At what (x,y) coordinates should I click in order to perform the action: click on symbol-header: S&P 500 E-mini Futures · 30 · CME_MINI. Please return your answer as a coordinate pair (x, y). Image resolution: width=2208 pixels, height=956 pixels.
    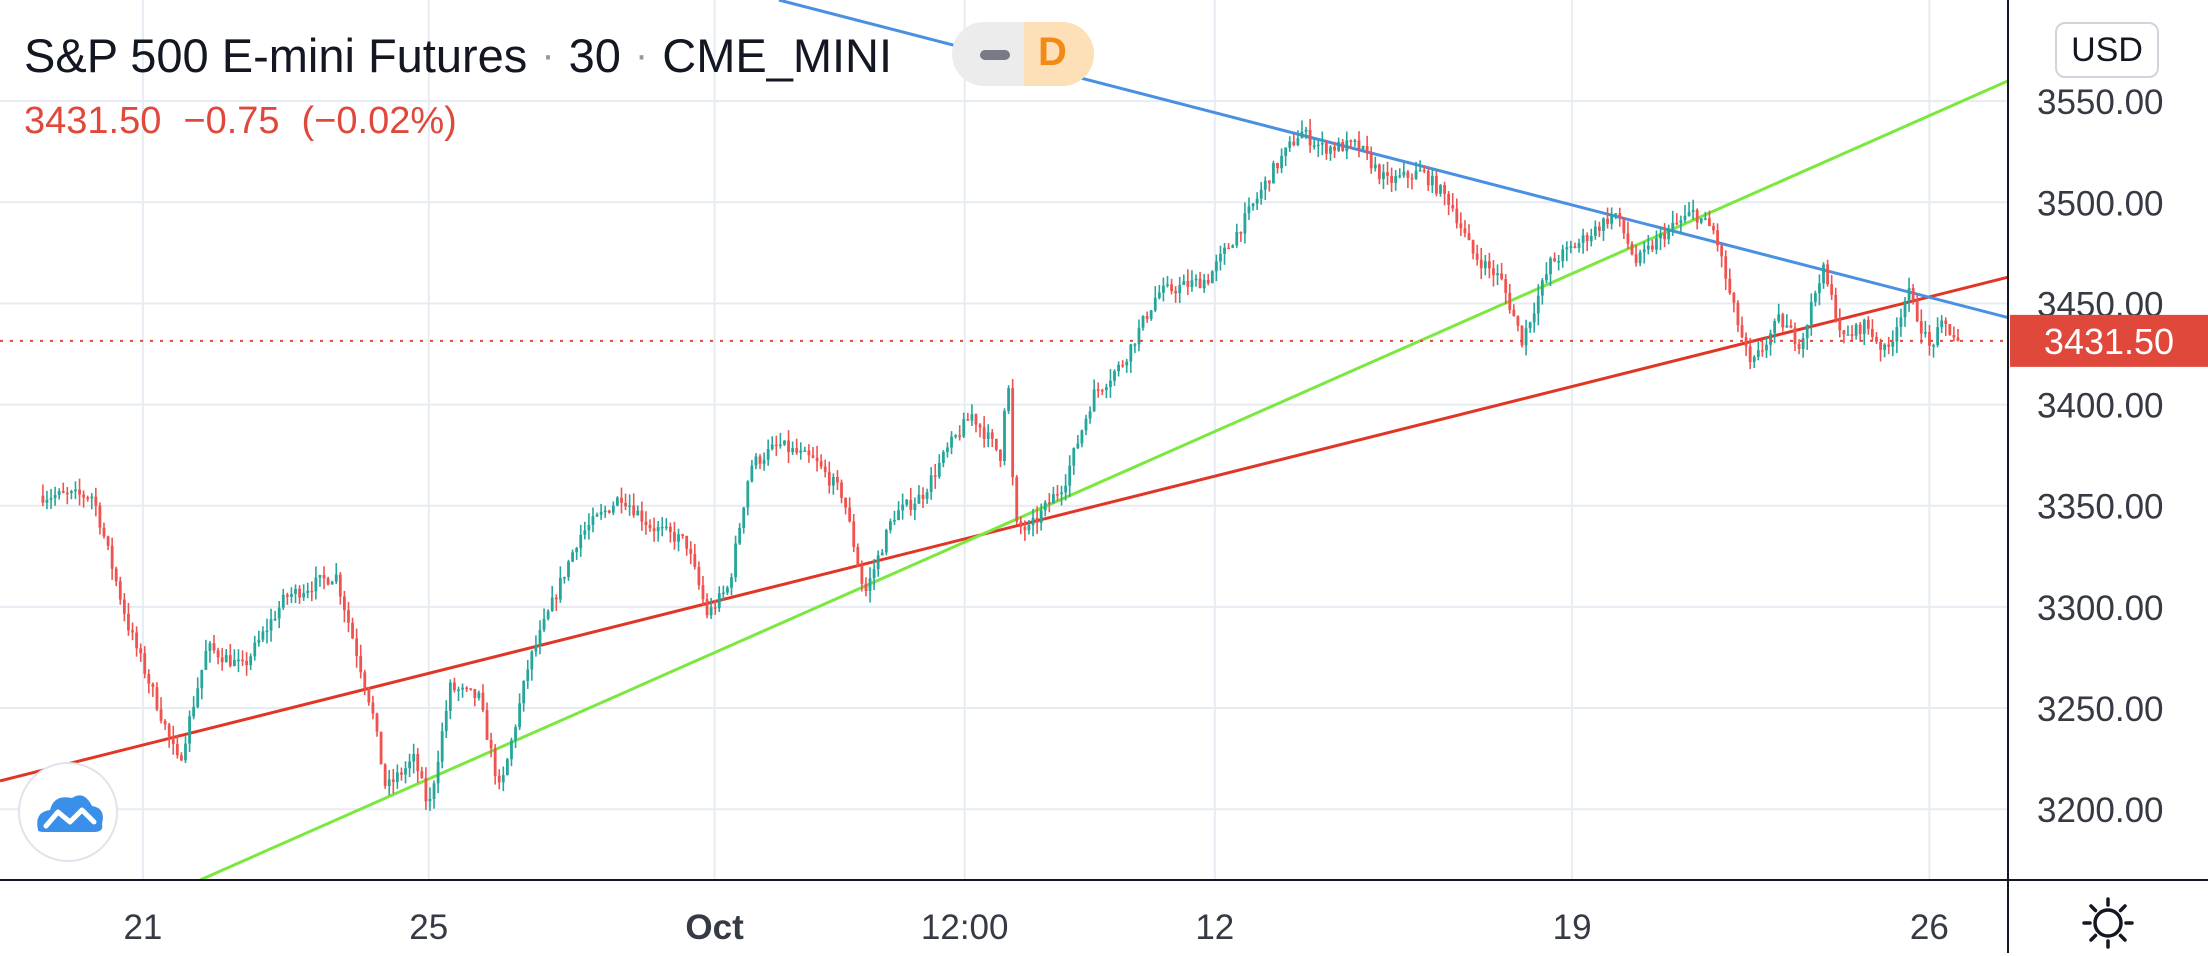
    Looking at the image, I should click on (458, 55).